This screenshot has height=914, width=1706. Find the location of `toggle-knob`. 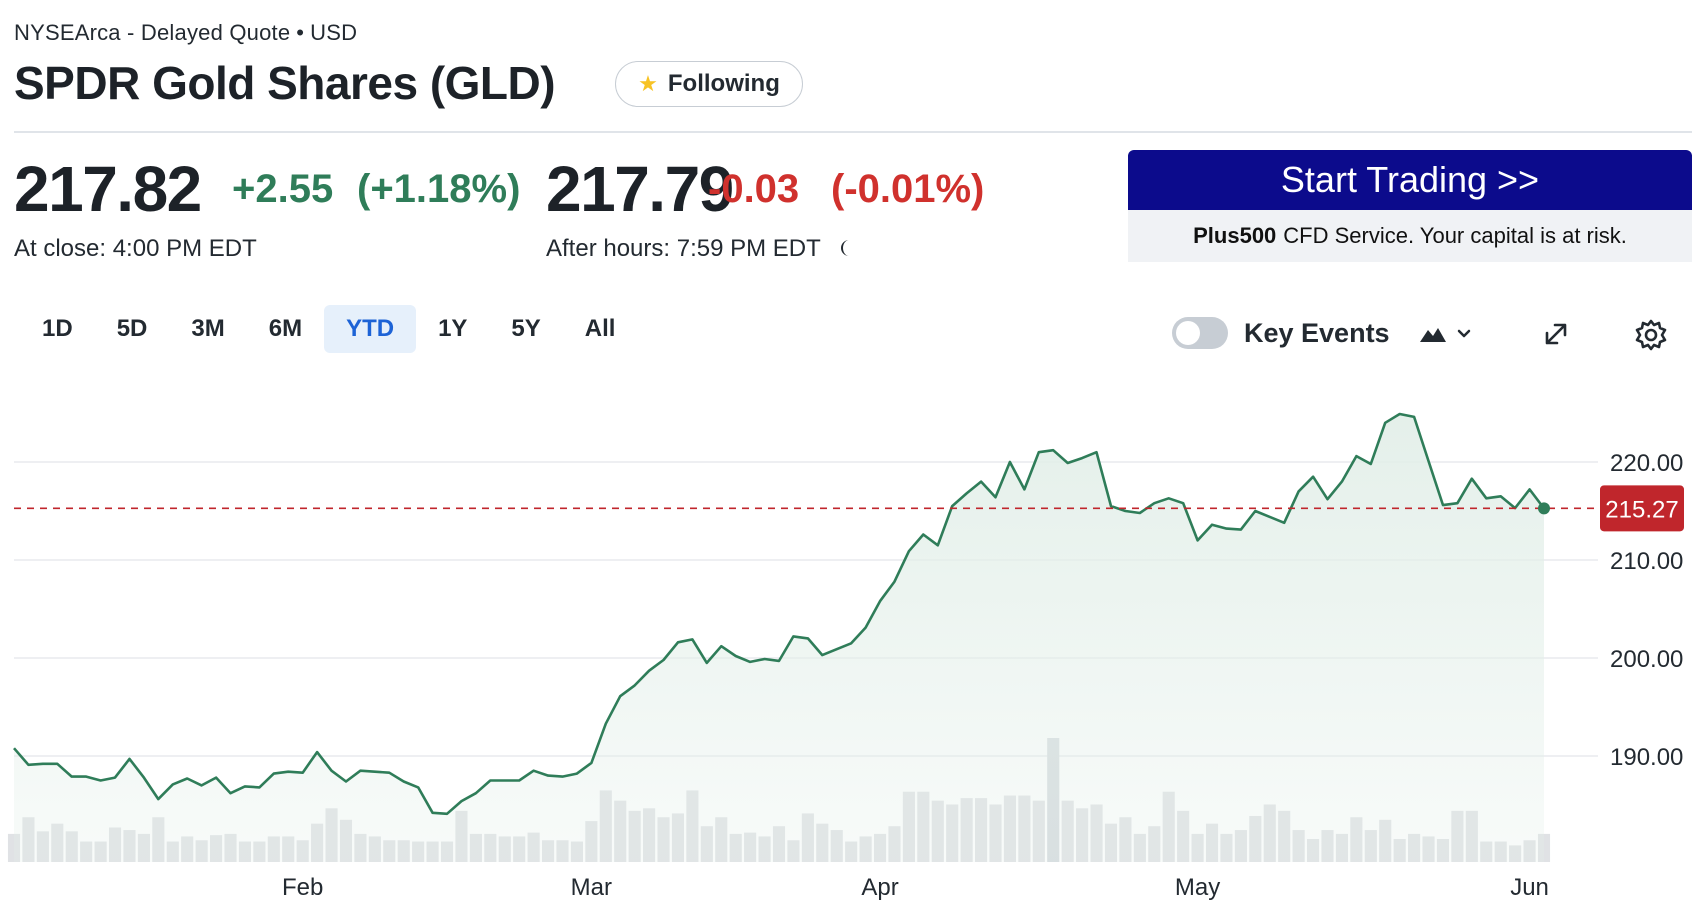

toggle-knob is located at coordinates (1188, 333).